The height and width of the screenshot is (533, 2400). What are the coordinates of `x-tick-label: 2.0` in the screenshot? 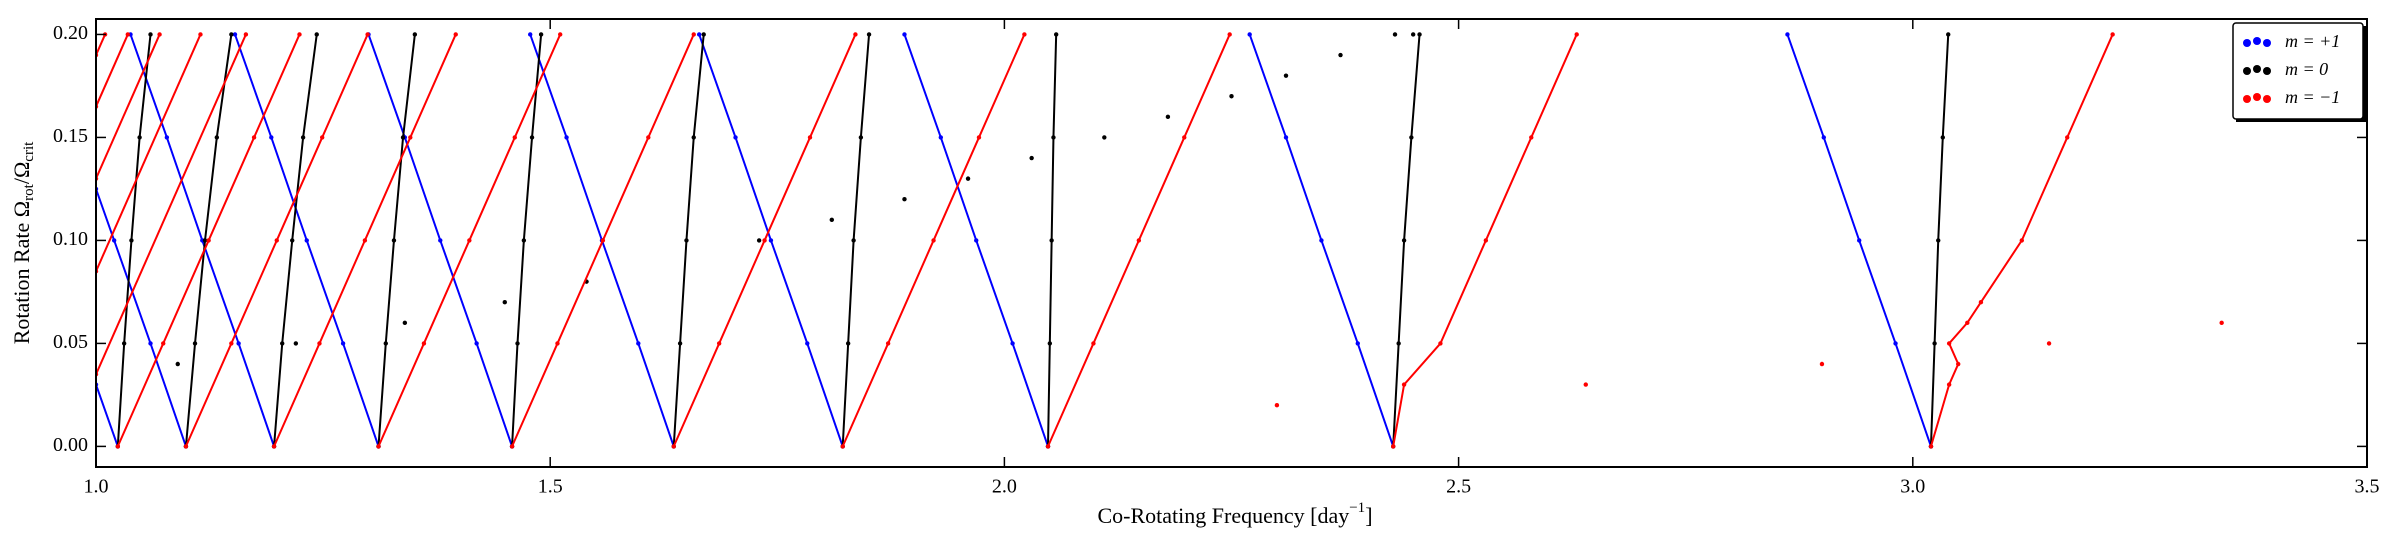 It's located at (1004, 487).